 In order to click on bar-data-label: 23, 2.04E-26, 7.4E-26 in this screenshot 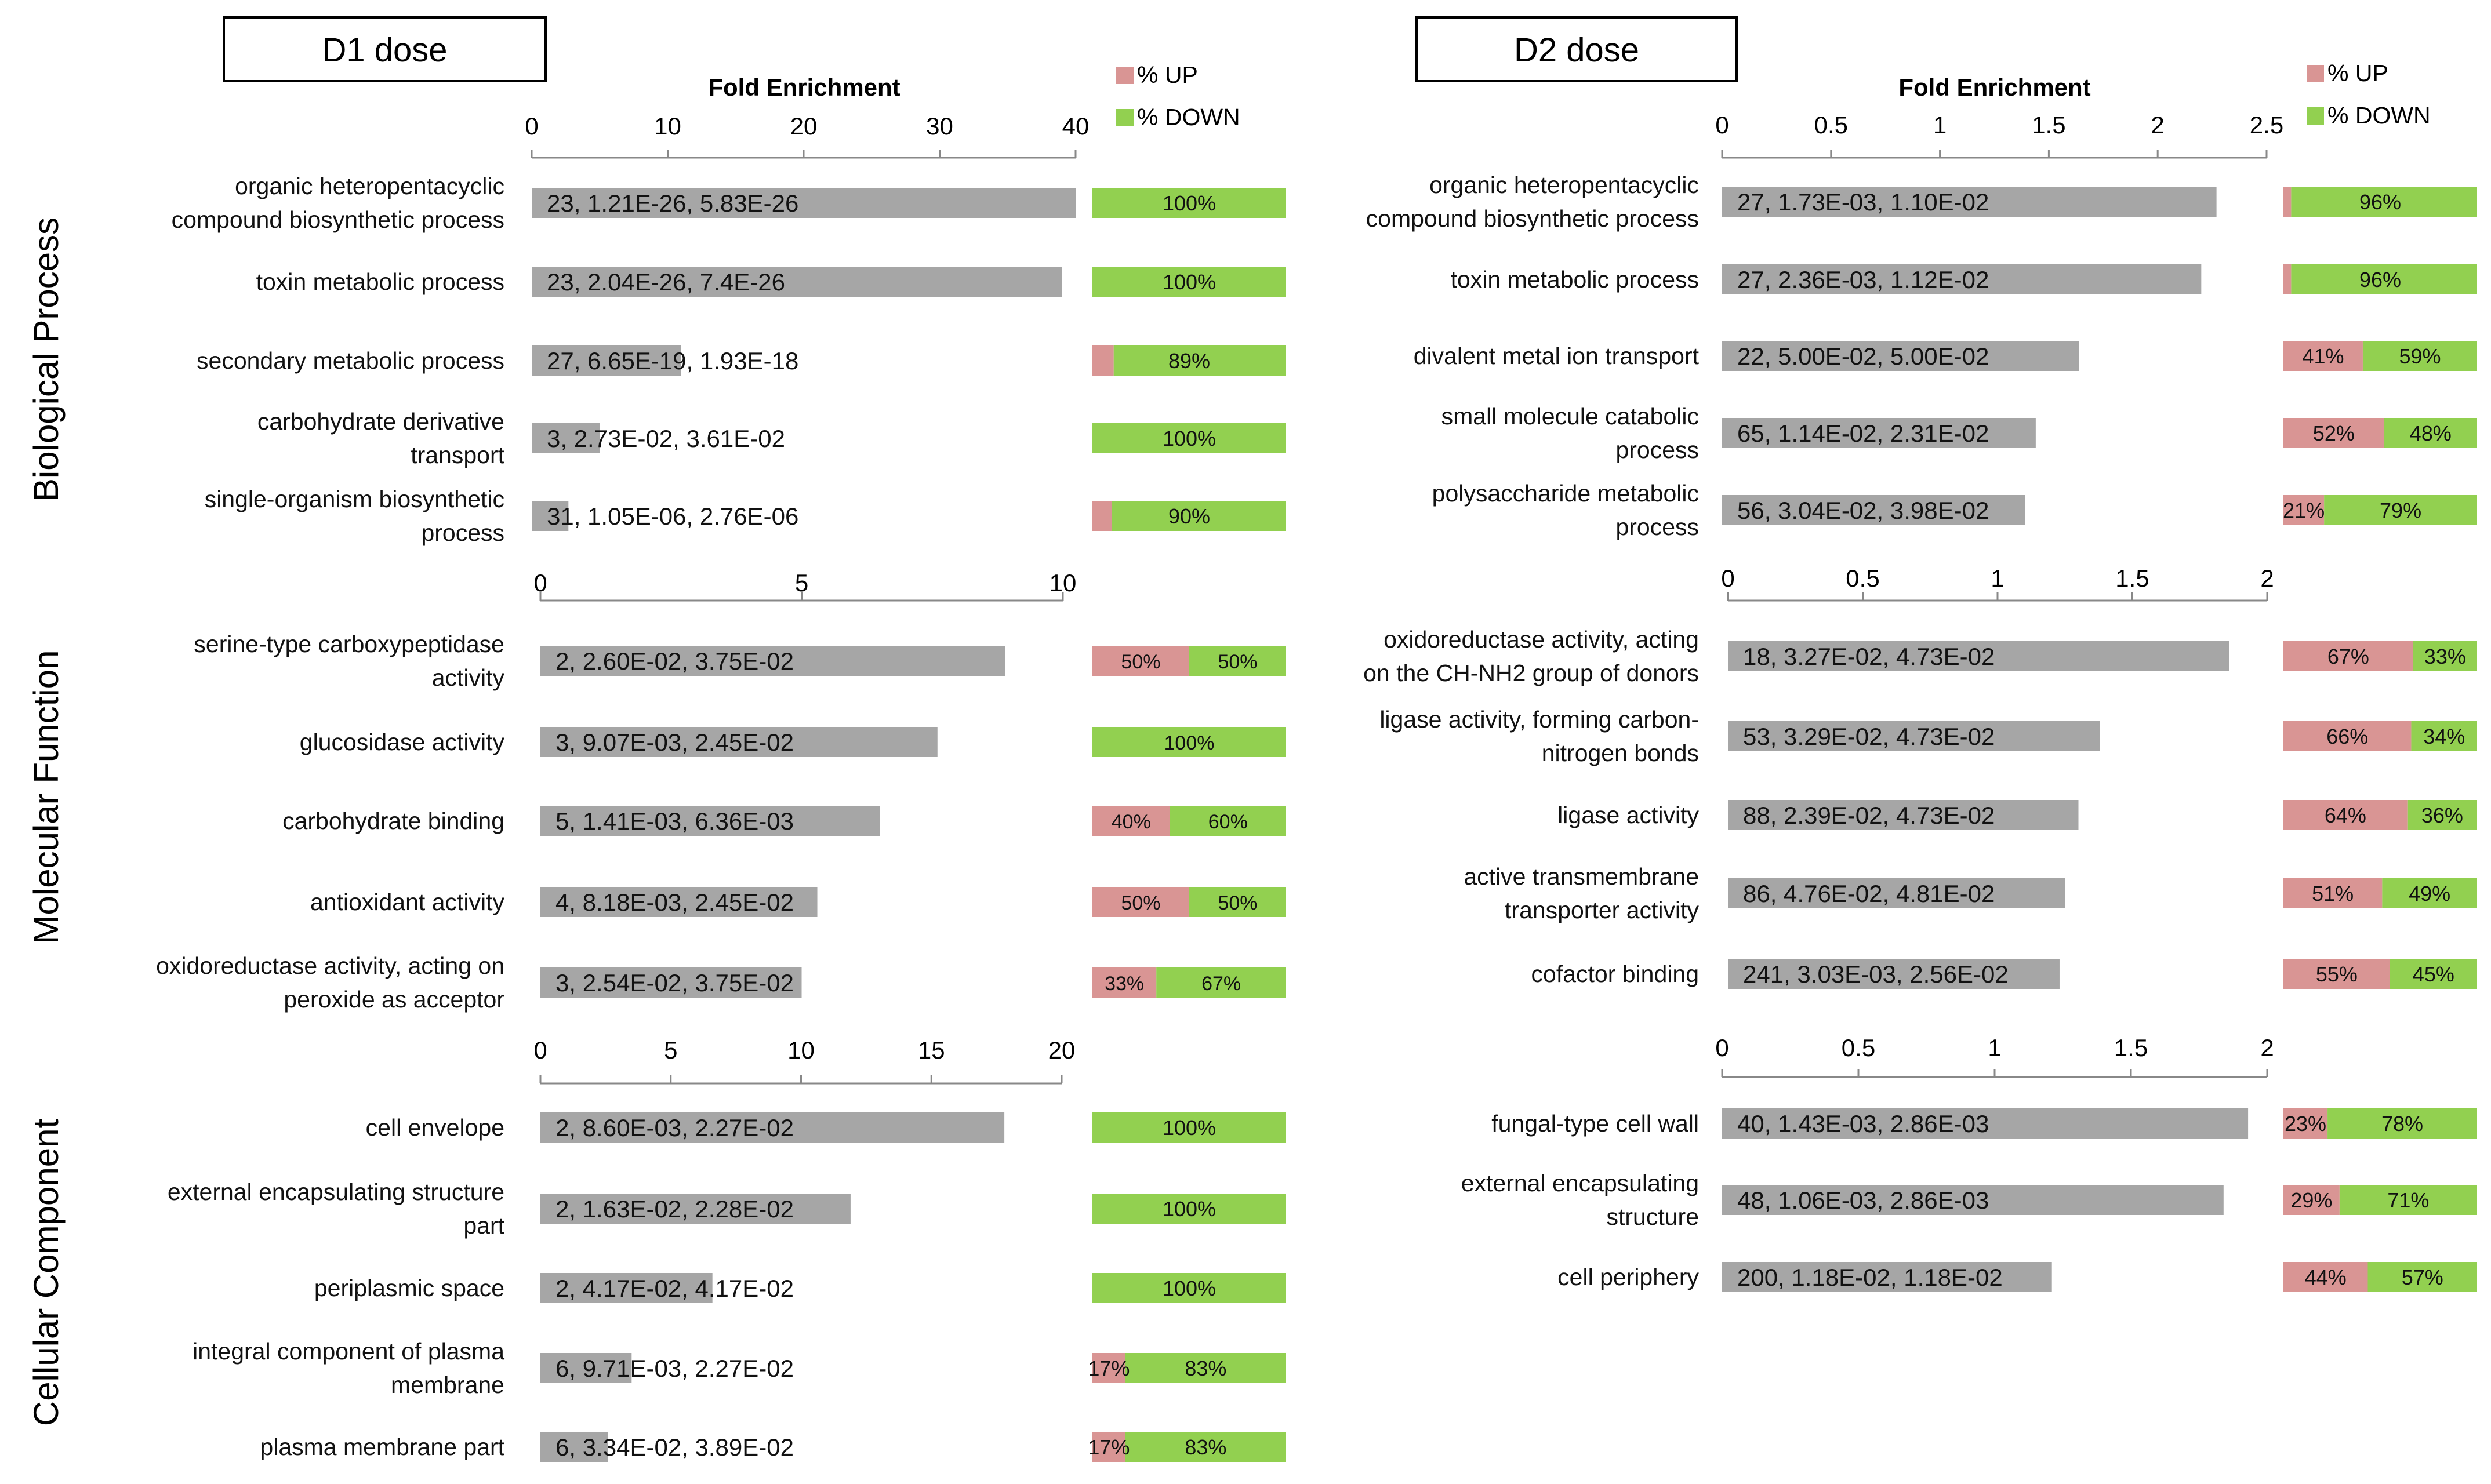, I will do `click(666, 282)`.